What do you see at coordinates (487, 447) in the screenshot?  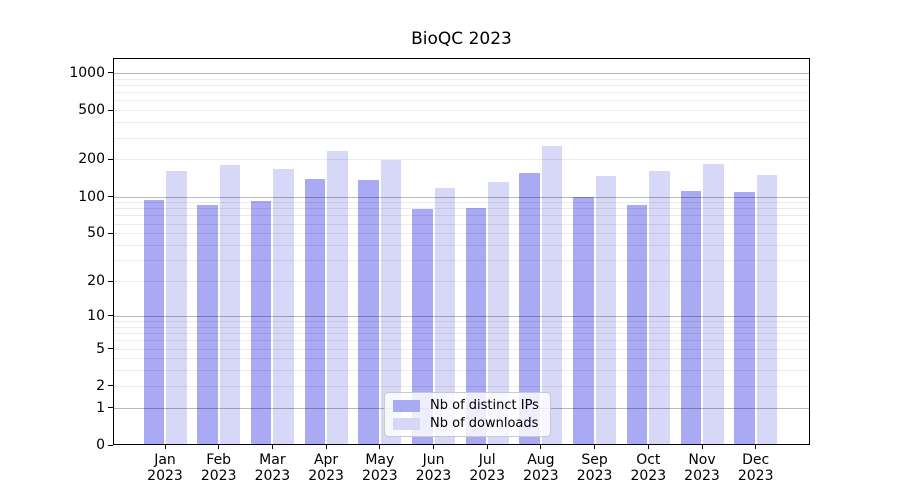 I see `x-tick-jul-2023` at bounding box center [487, 447].